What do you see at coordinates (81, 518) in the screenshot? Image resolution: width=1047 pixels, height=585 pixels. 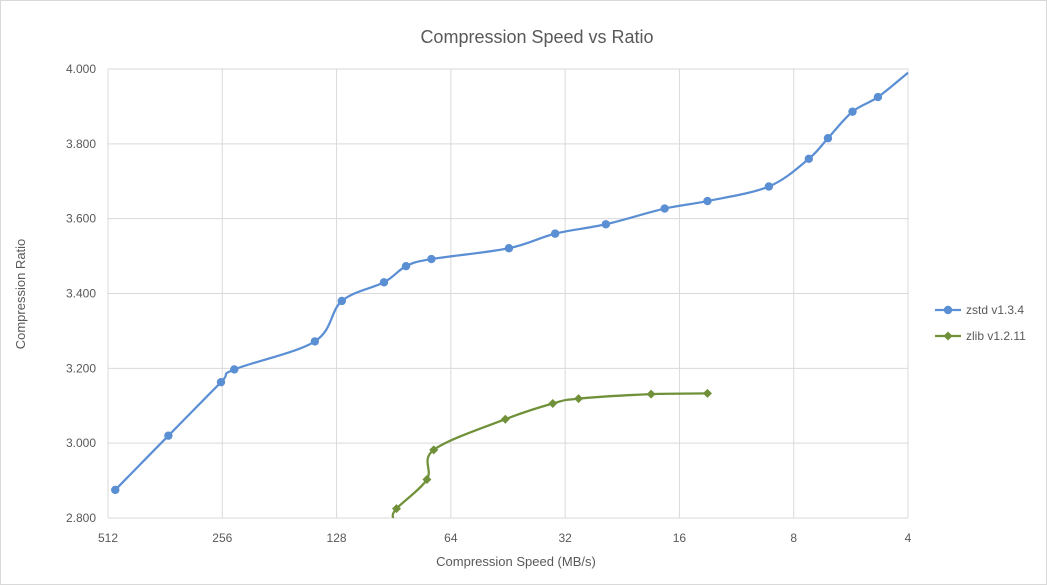 I see `y-tick-label: 2.800` at bounding box center [81, 518].